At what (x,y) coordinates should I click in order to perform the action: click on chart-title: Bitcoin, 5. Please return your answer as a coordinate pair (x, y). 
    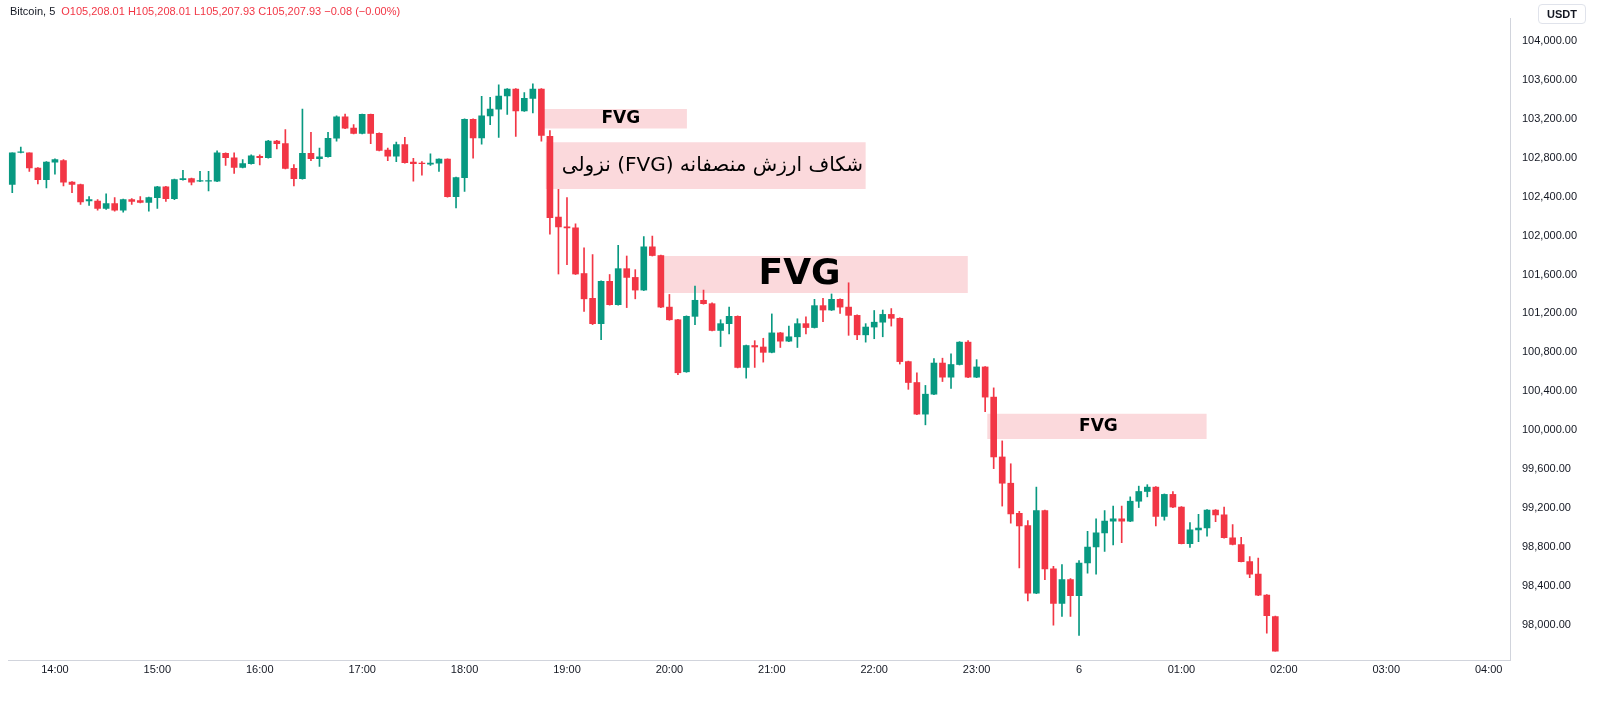
    Looking at the image, I should click on (33, 11).